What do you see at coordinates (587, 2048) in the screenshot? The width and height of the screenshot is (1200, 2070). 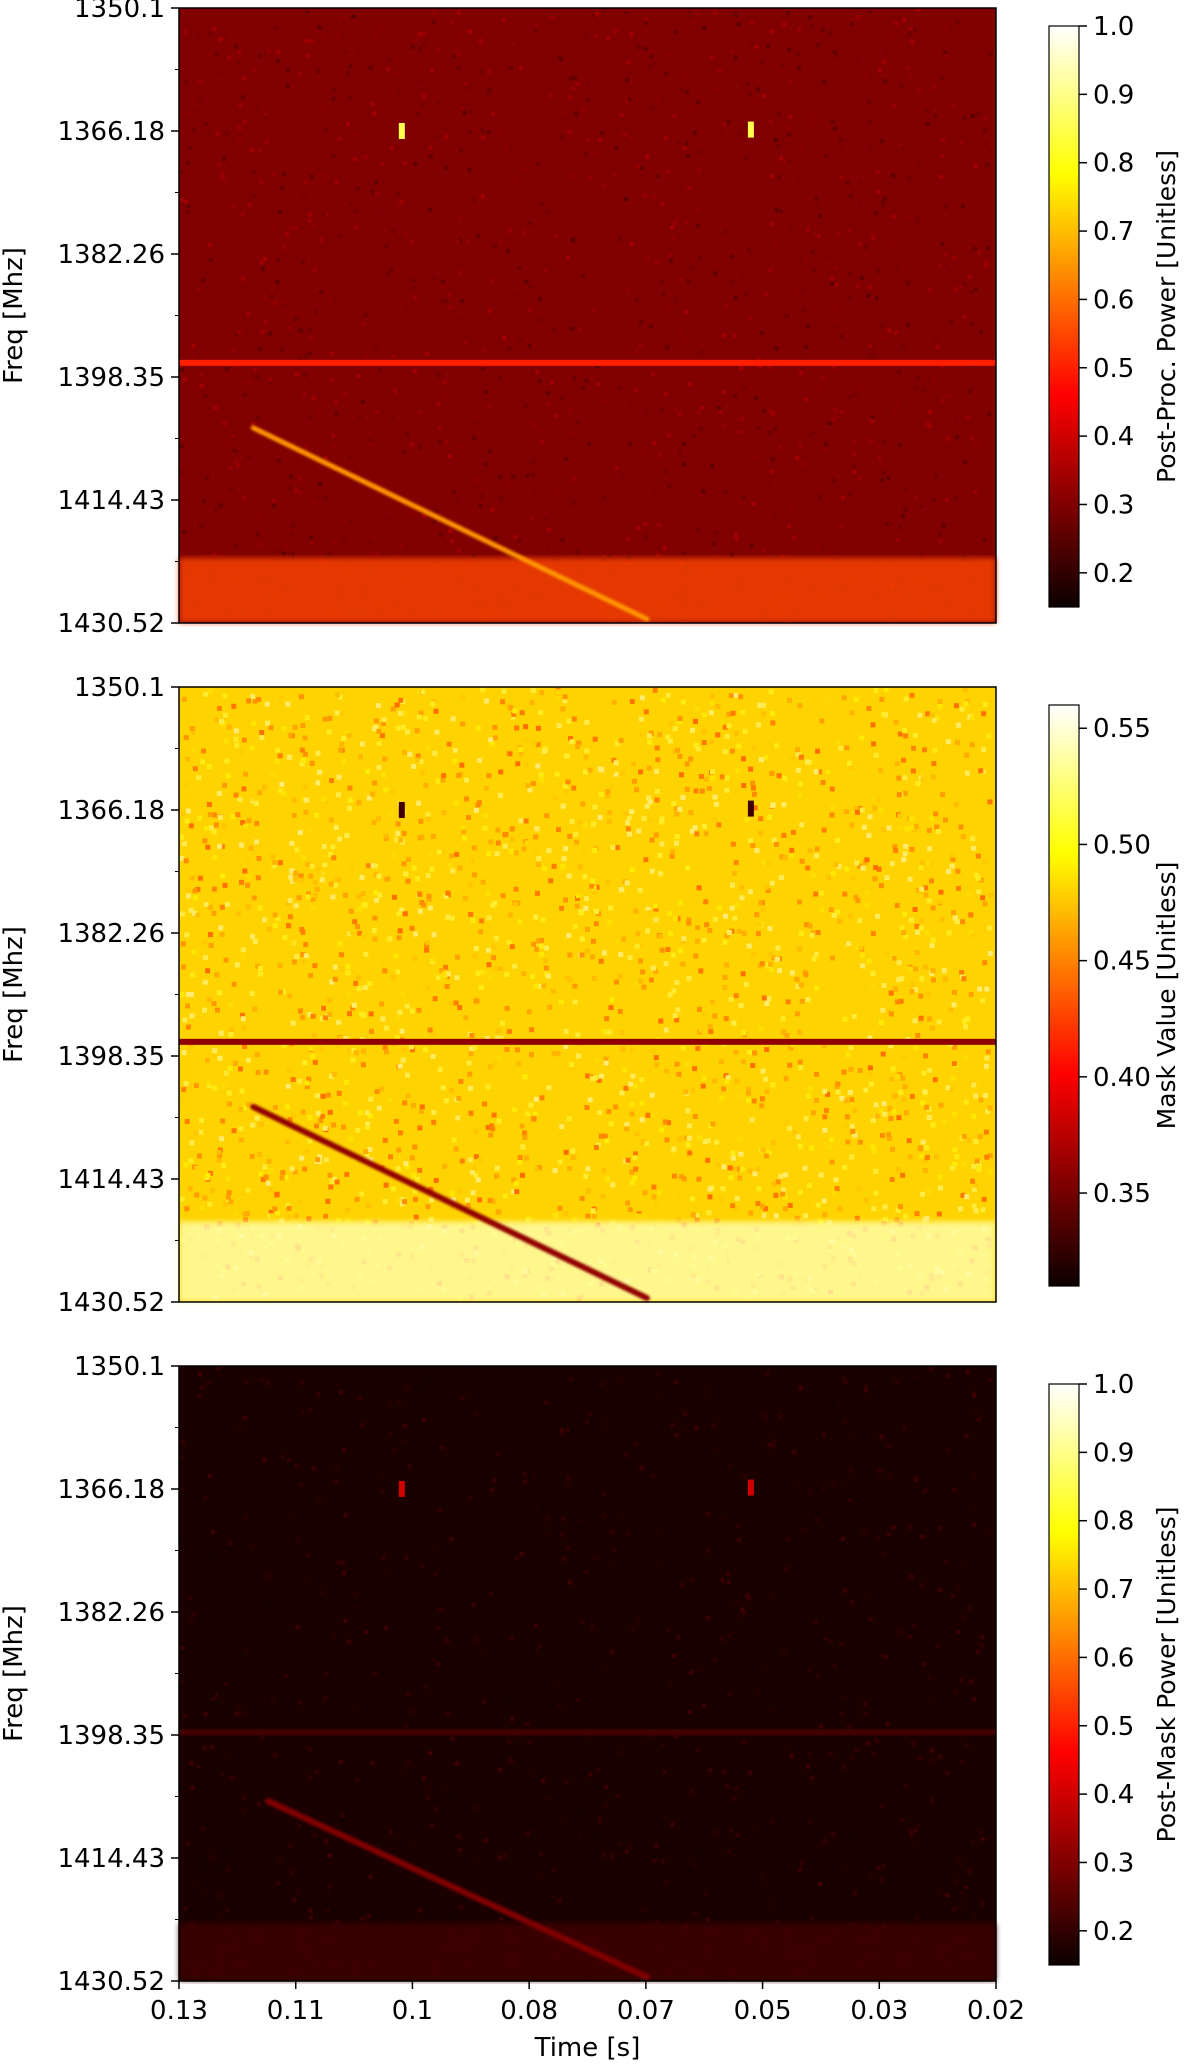 I see `x-axis-label: Time [s]` at bounding box center [587, 2048].